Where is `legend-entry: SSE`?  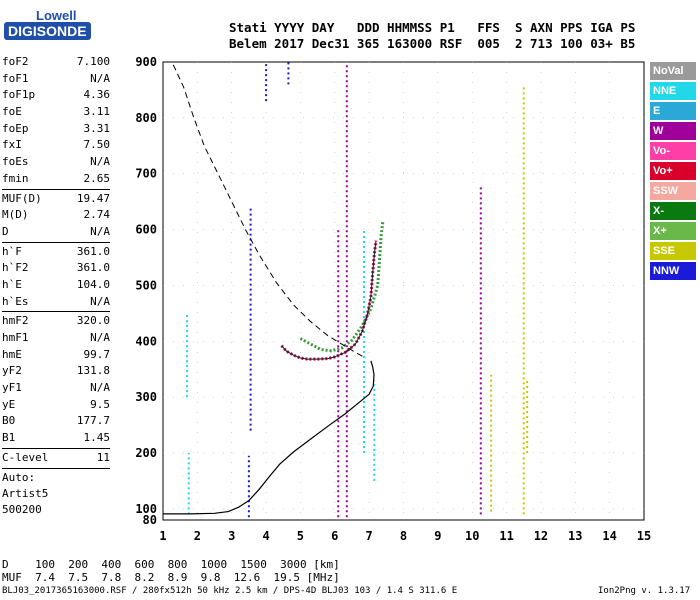 legend-entry: SSE is located at coordinates (673, 251).